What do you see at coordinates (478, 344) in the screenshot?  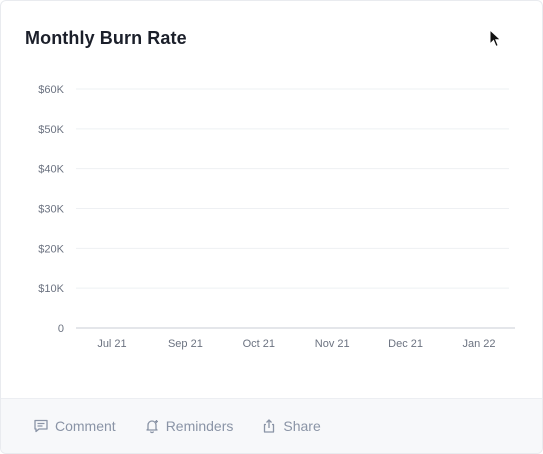 I see `x-tick-label: Jan 22` at bounding box center [478, 344].